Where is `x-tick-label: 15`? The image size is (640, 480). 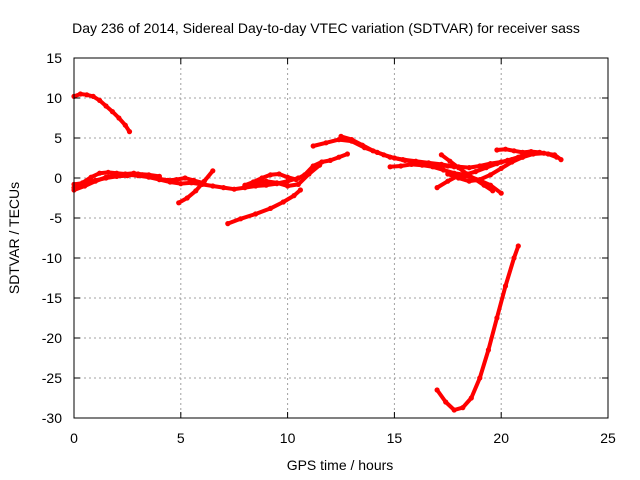 x-tick-label: 15 is located at coordinates (395, 438).